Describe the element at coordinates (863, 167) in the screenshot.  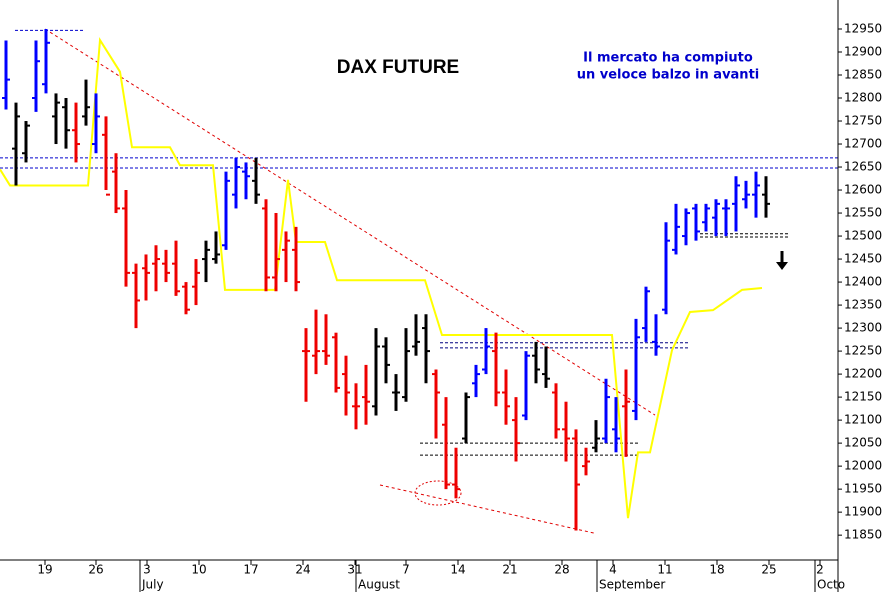
I see `y-tick-label: 12650` at that location.